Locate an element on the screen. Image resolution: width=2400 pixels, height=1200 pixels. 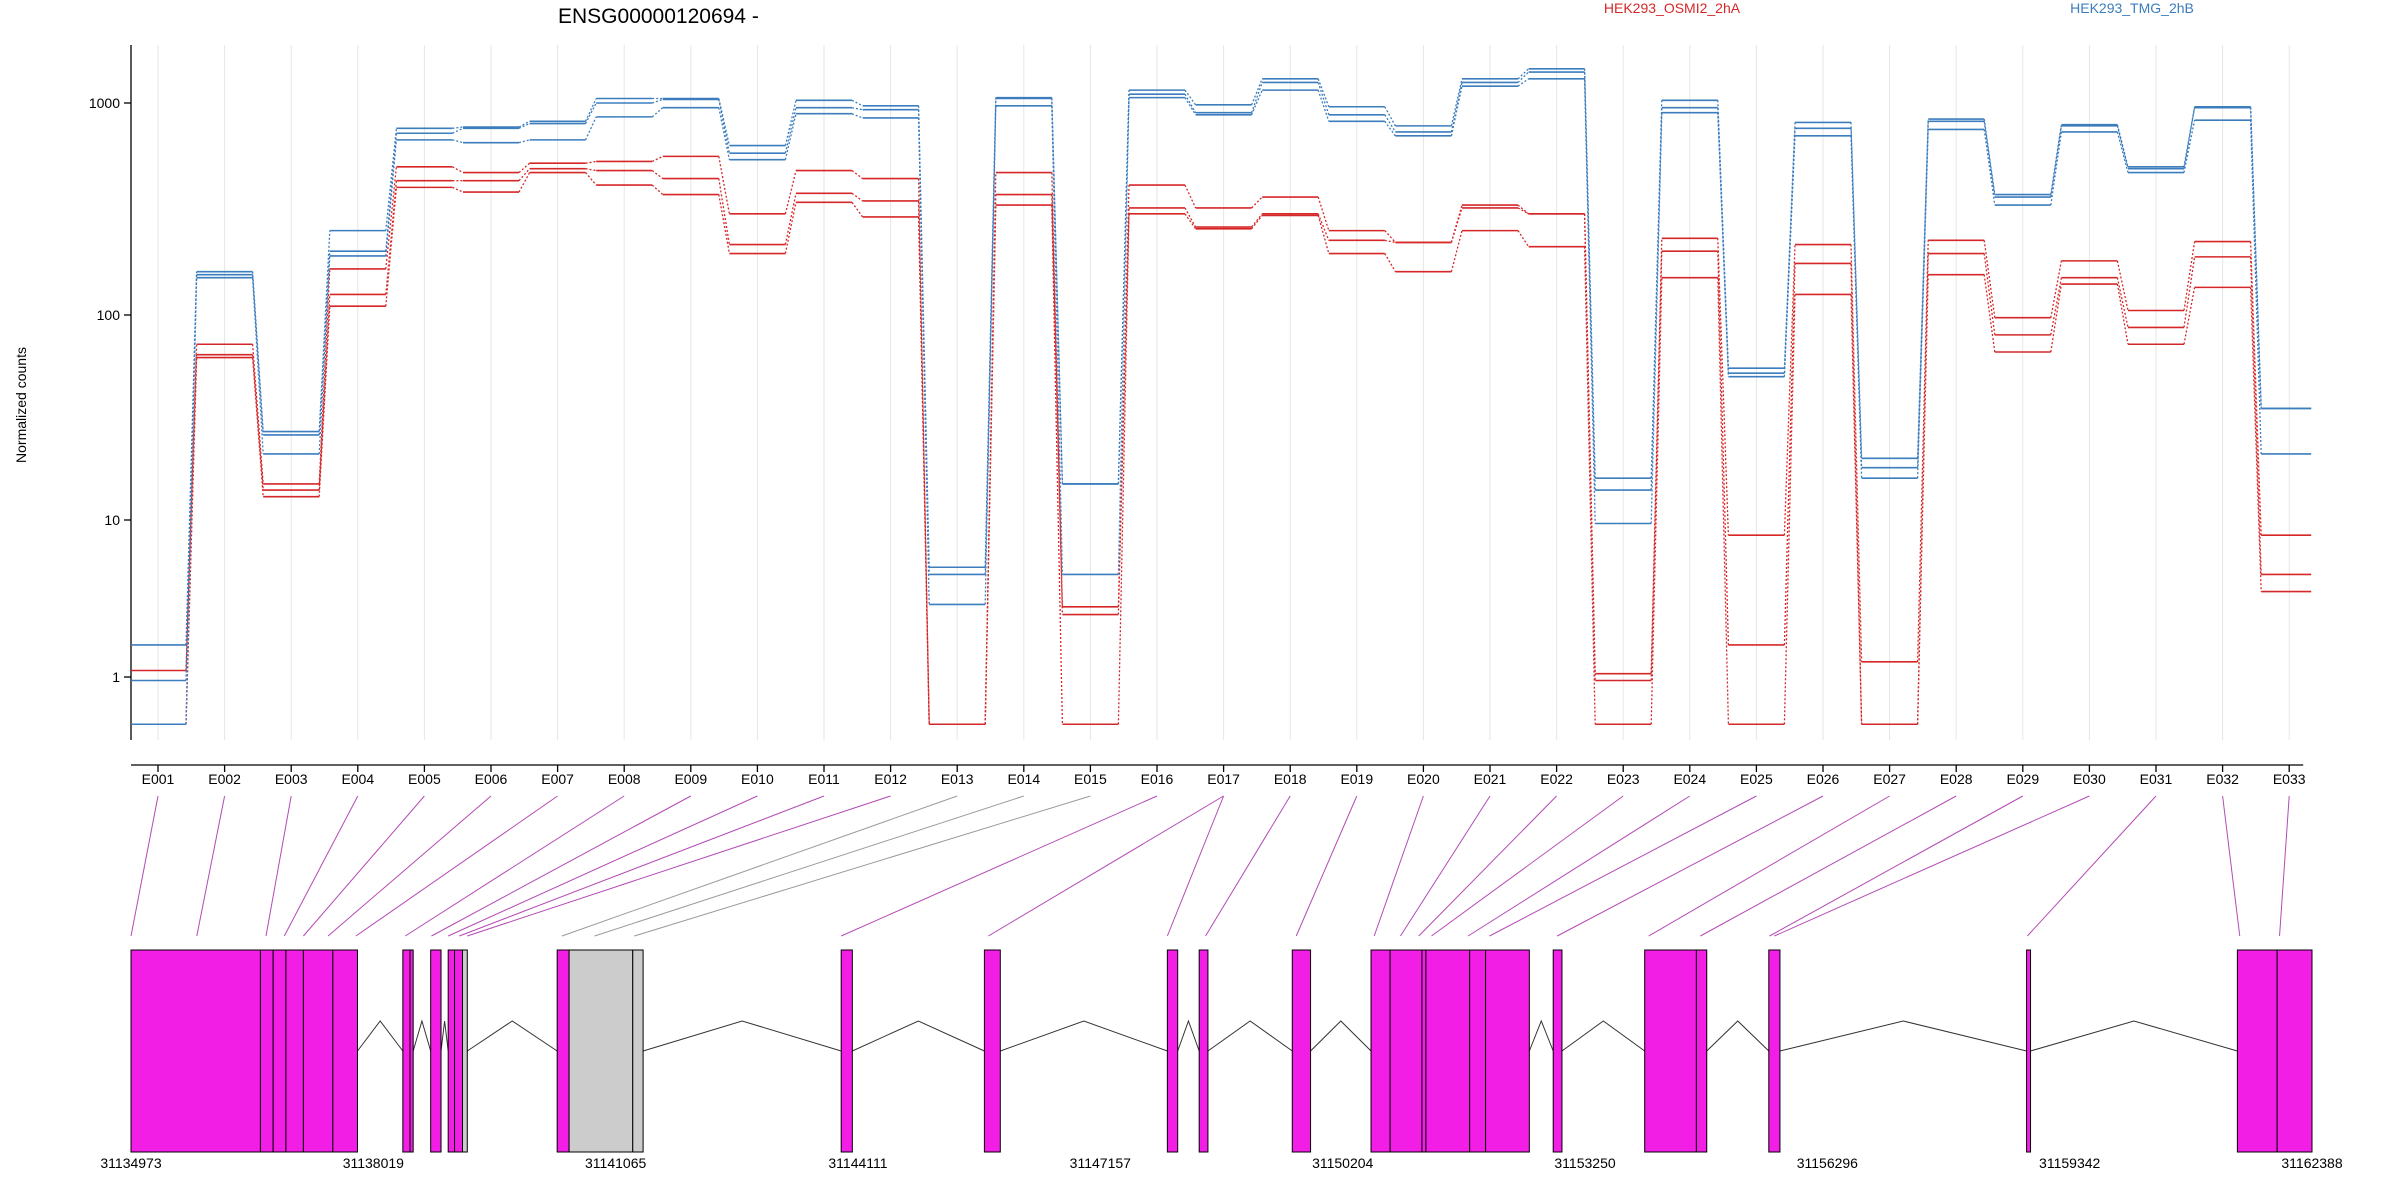
x-tick-label: E015 is located at coordinates (1090, 779).